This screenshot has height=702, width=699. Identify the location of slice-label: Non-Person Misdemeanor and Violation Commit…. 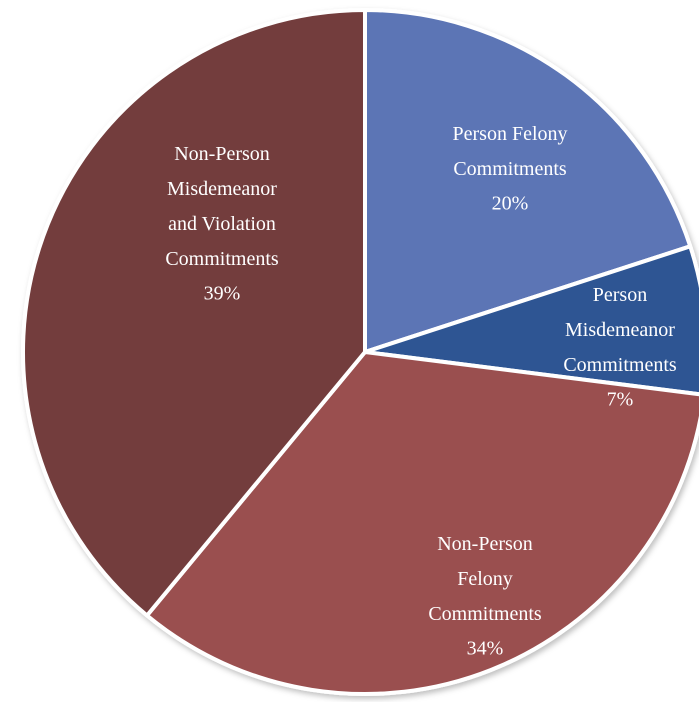
(222, 206).